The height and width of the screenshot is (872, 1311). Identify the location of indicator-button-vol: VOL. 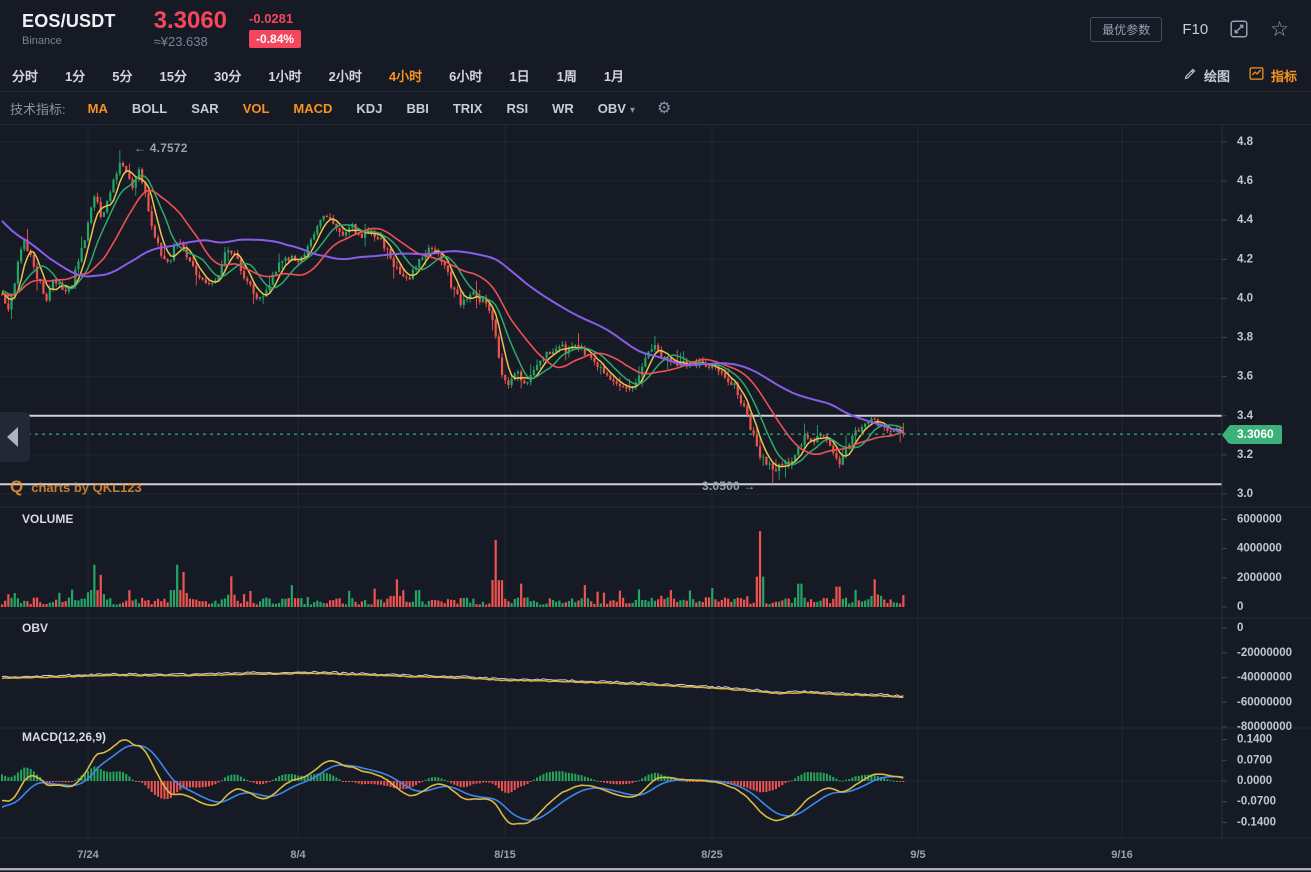
(256, 108).